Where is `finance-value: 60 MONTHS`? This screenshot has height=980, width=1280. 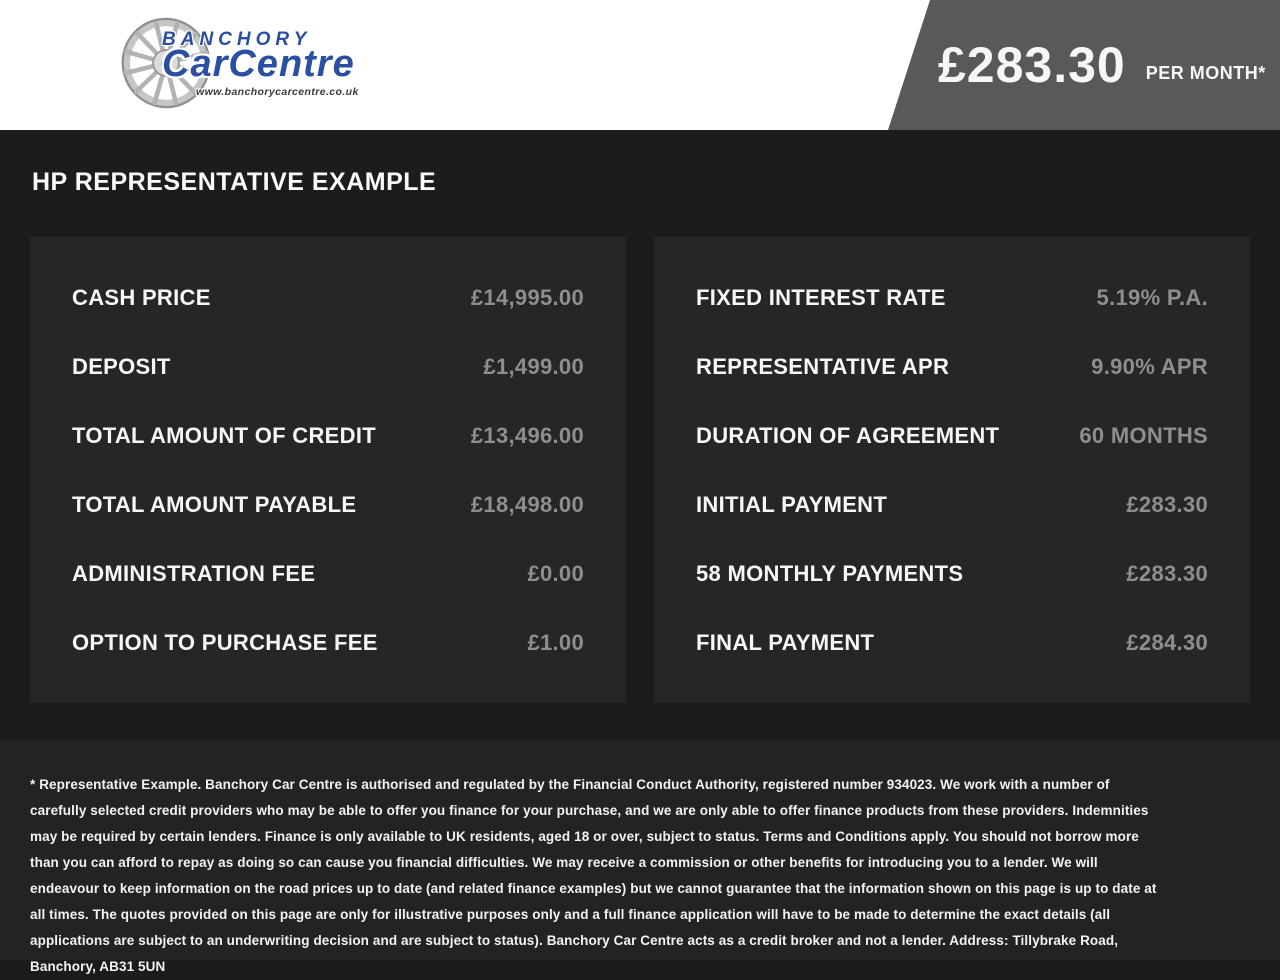
finance-value: 60 MONTHS is located at coordinates (1143, 435).